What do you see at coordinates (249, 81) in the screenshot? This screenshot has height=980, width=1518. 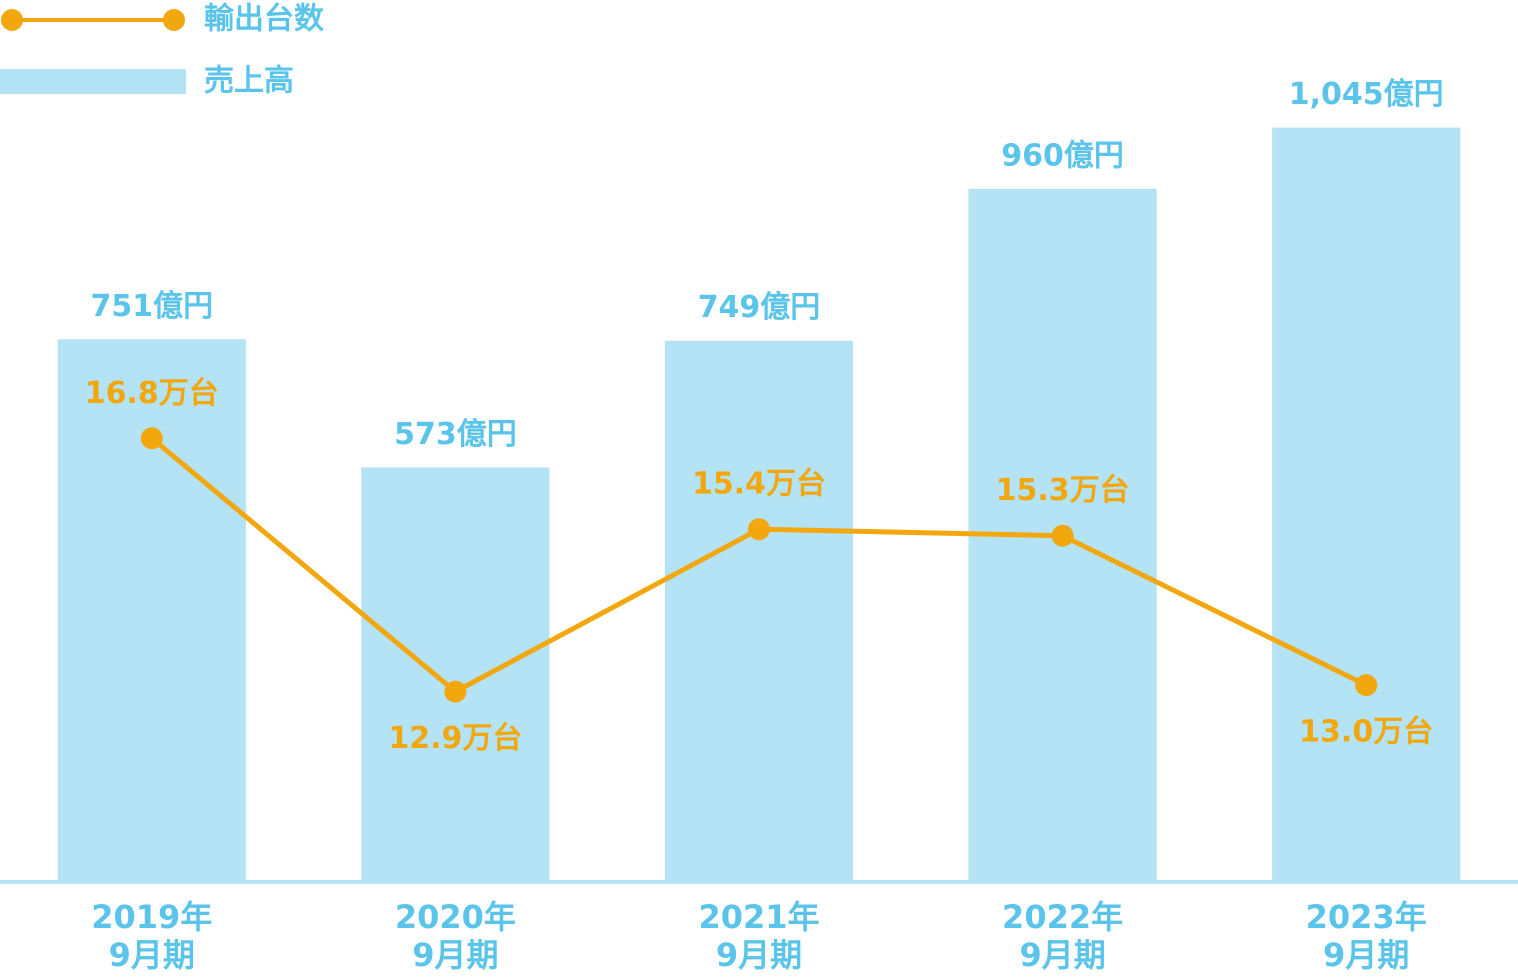 I see `legend-label: 売上高` at bounding box center [249, 81].